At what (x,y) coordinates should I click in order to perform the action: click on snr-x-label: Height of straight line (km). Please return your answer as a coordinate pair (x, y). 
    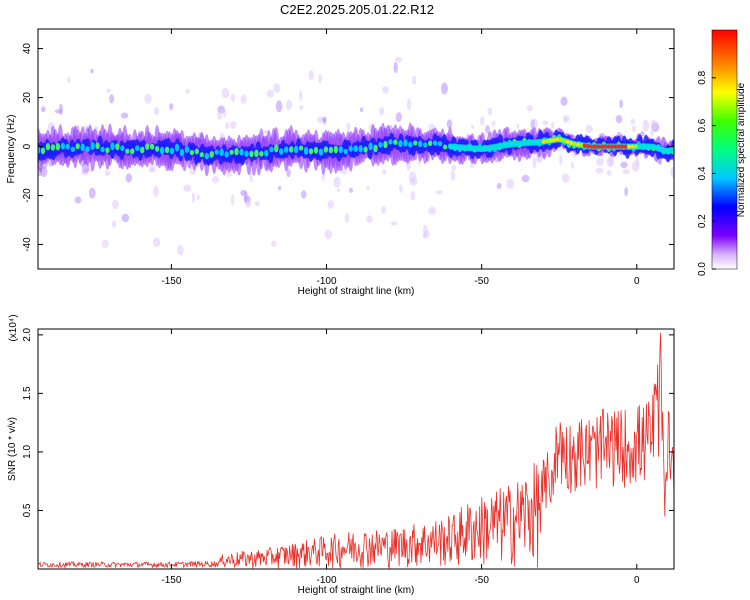
    Looking at the image, I should click on (356, 590).